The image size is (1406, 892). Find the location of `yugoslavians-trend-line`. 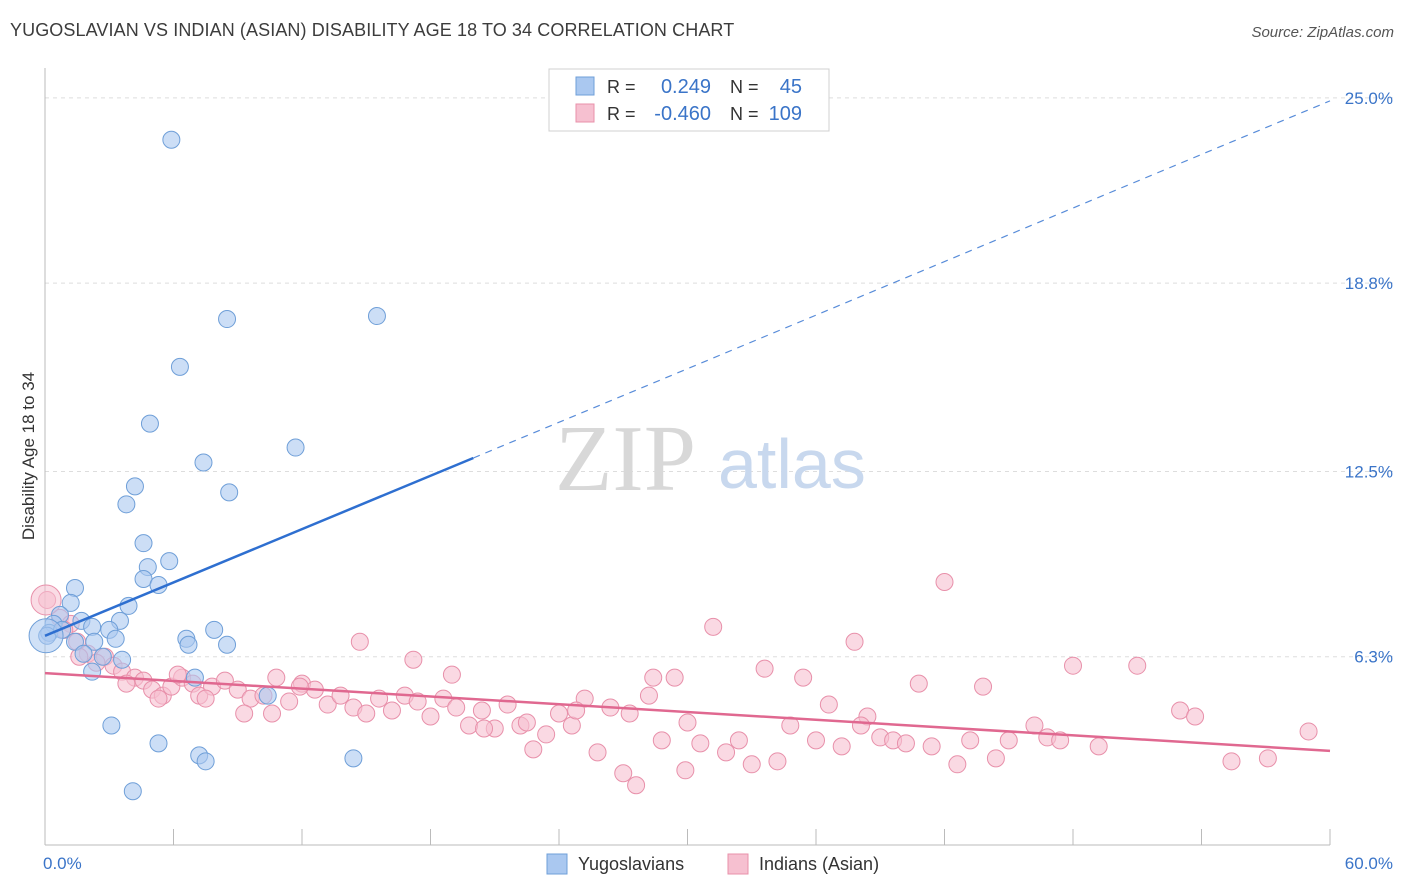

yugoslavians-trend-line is located at coordinates (259, 546).